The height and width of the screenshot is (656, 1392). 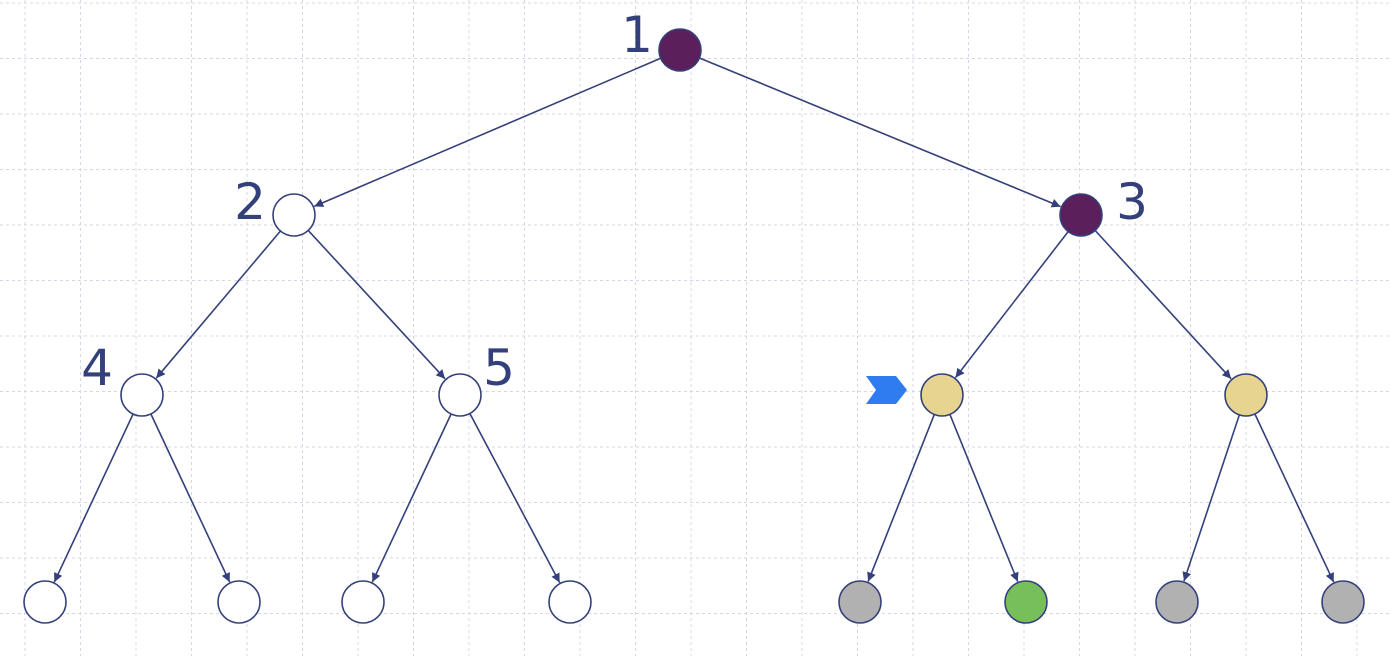 I want to click on node-n15, so click(x=1343, y=602).